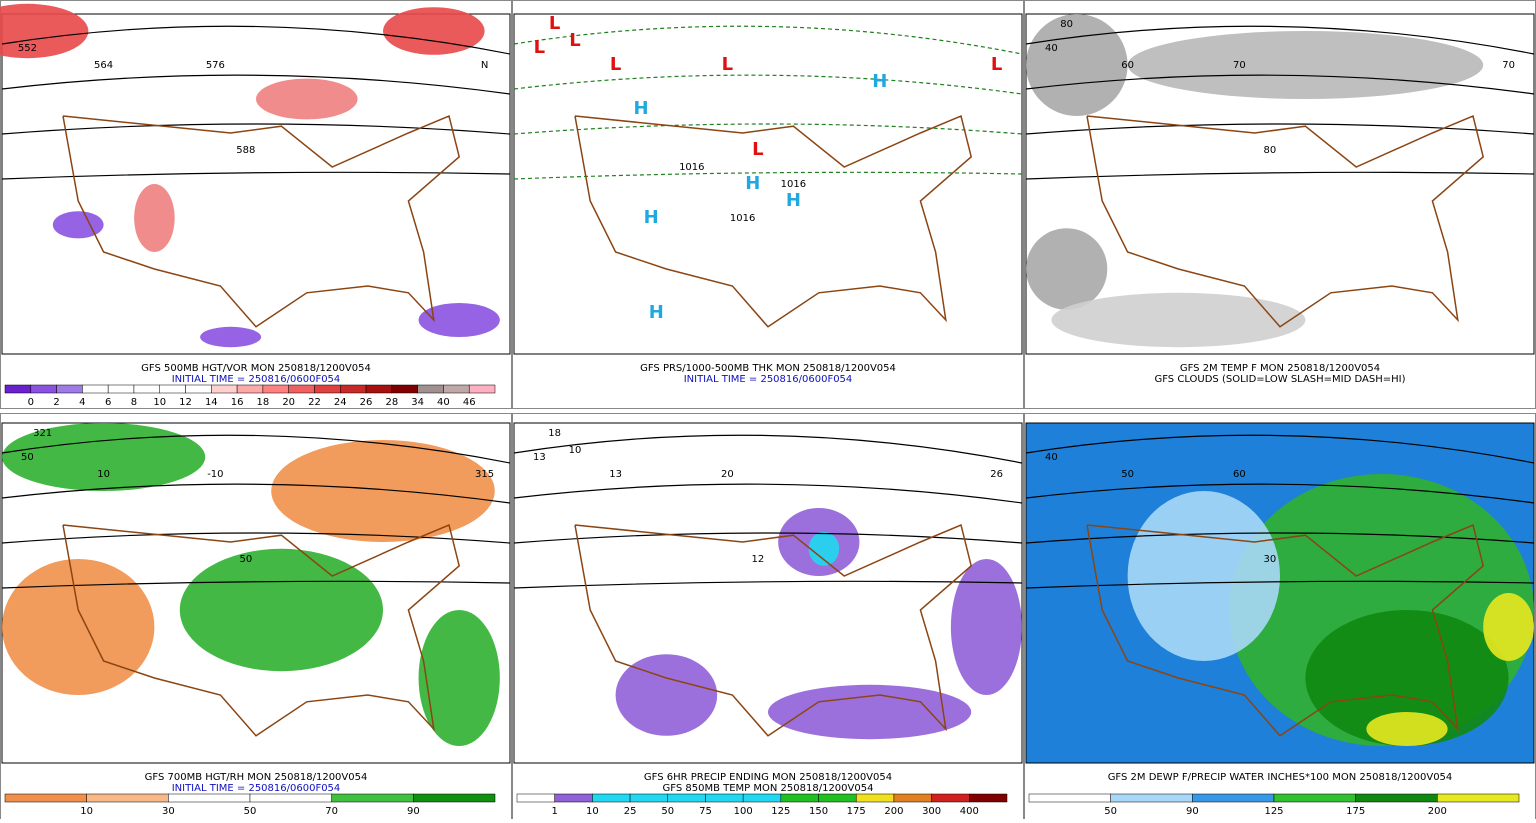 This screenshot has height=823, width=1536. Describe the element at coordinates (288, 402) in the screenshot. I see `colorbar-label: 20` at that location.